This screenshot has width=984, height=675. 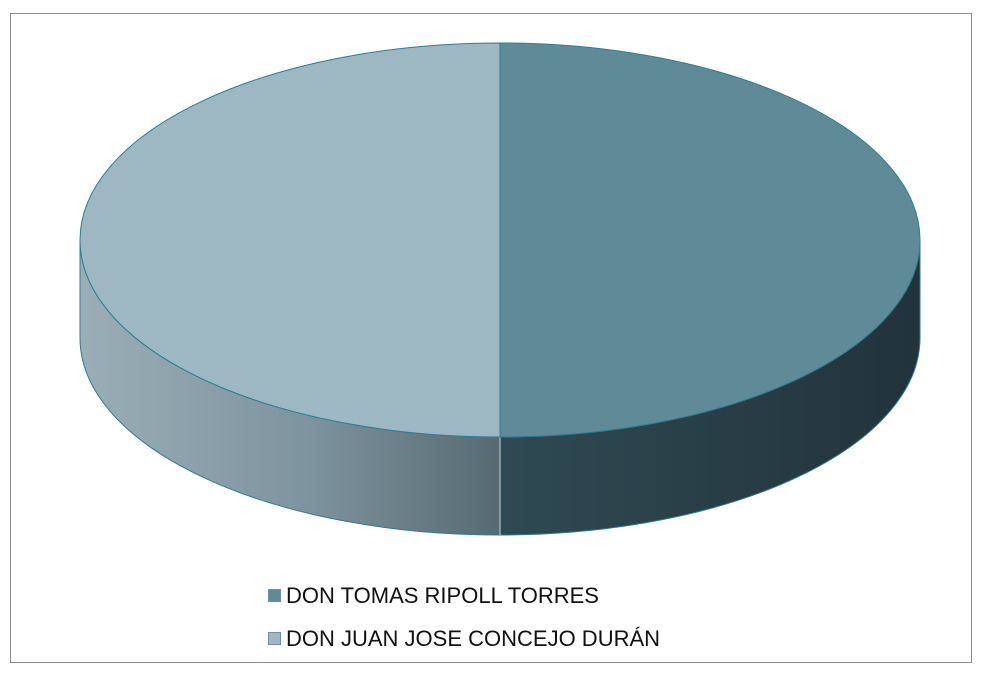 What do you see at coordinates (473, 638) in the screenshot?
I see `legend-label-juan: DON JUAN JOSE CONCEJO DURÁN` at bounding box center [473, 638].